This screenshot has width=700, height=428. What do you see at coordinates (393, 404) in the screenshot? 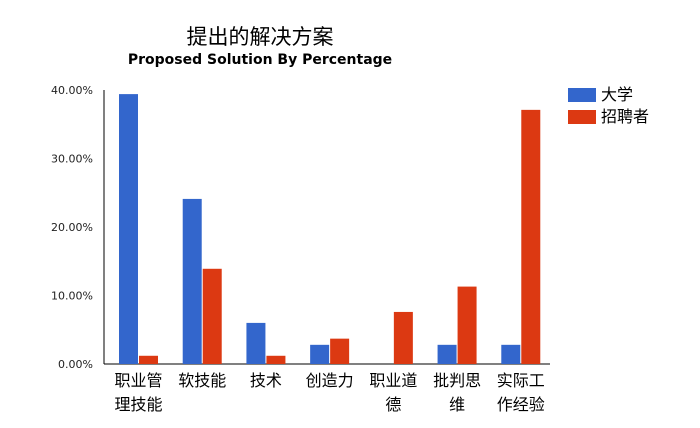
I see `x-tick-label: 德` at bounding box center [393, 404].